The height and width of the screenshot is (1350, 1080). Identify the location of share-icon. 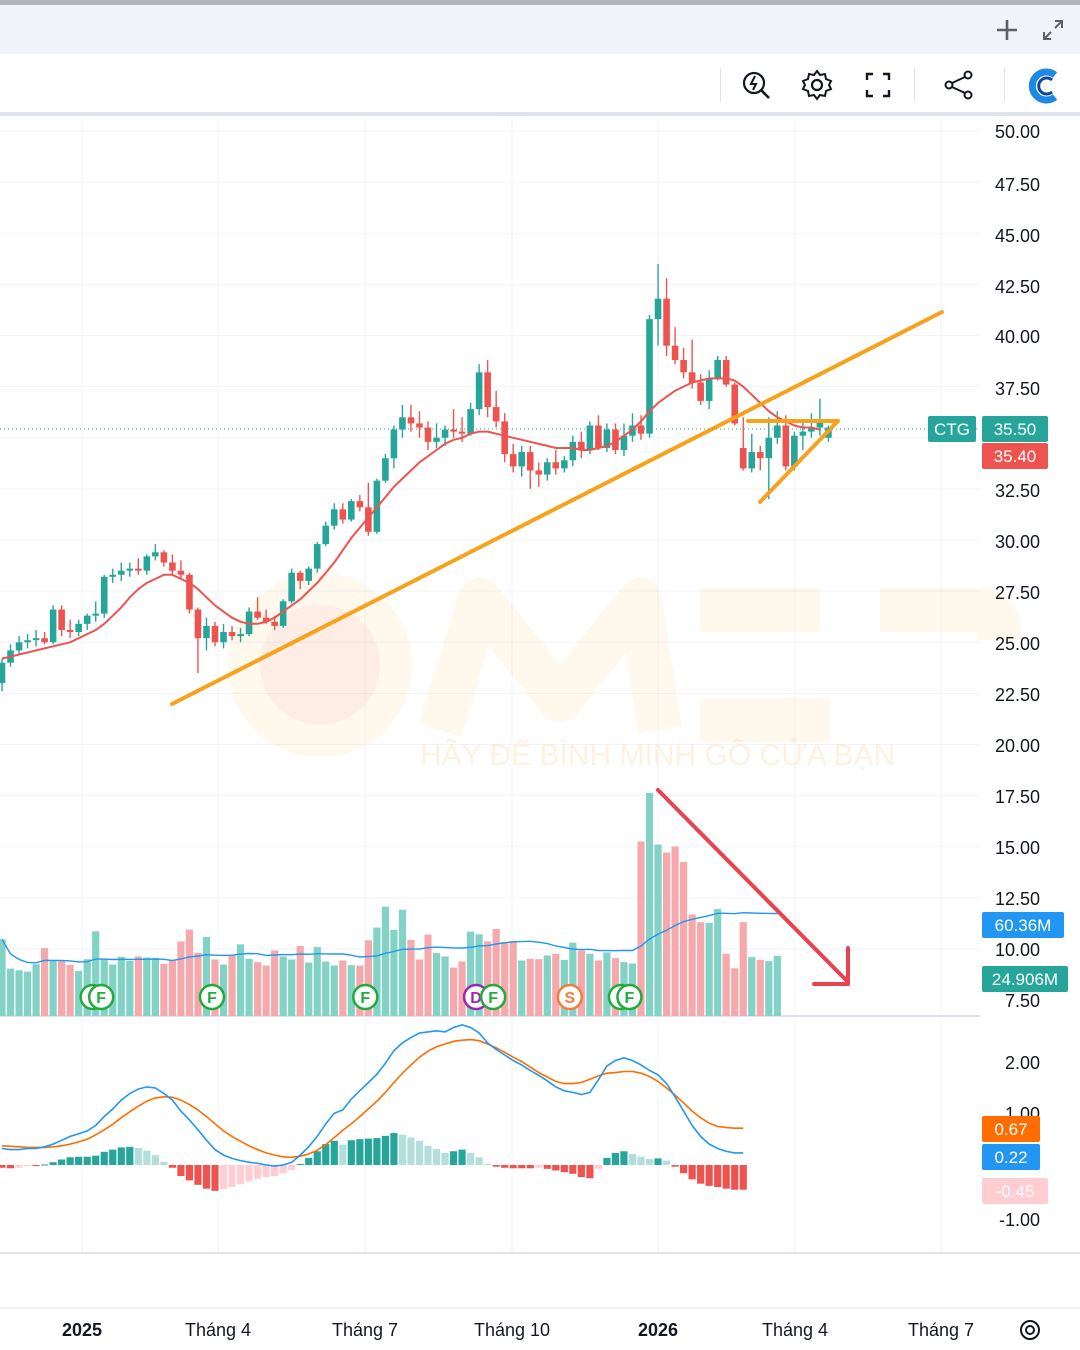
(959, 85).